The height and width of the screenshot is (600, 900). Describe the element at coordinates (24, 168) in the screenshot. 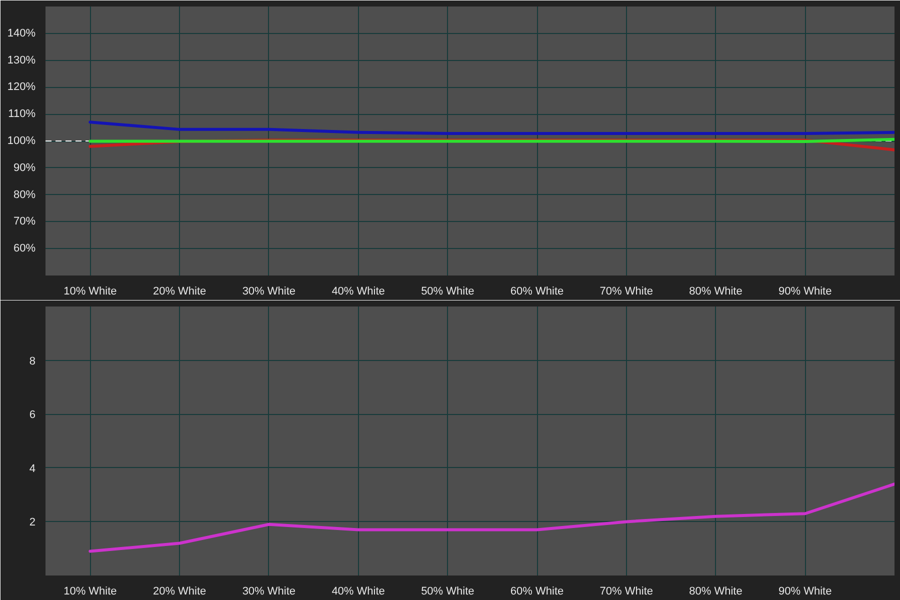

I see `y-tick-label: 90%` at that location.